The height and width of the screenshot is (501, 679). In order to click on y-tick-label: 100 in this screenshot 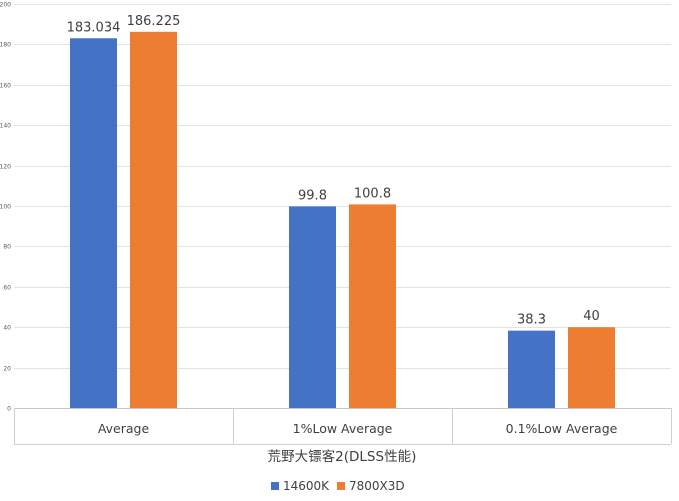, I will do `click(5, 207)`.